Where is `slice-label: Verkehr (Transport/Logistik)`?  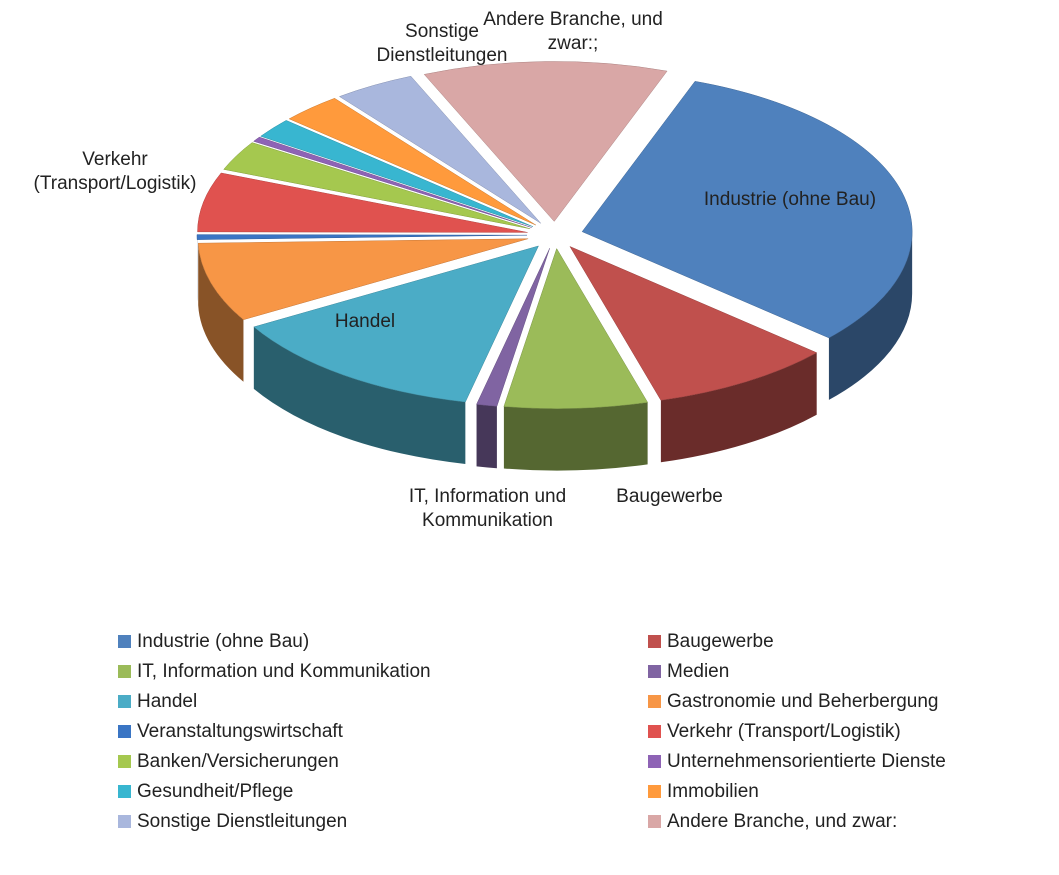
slice-label: Verkehr (Transport/Logistik) is located at coordinates (115, 171).